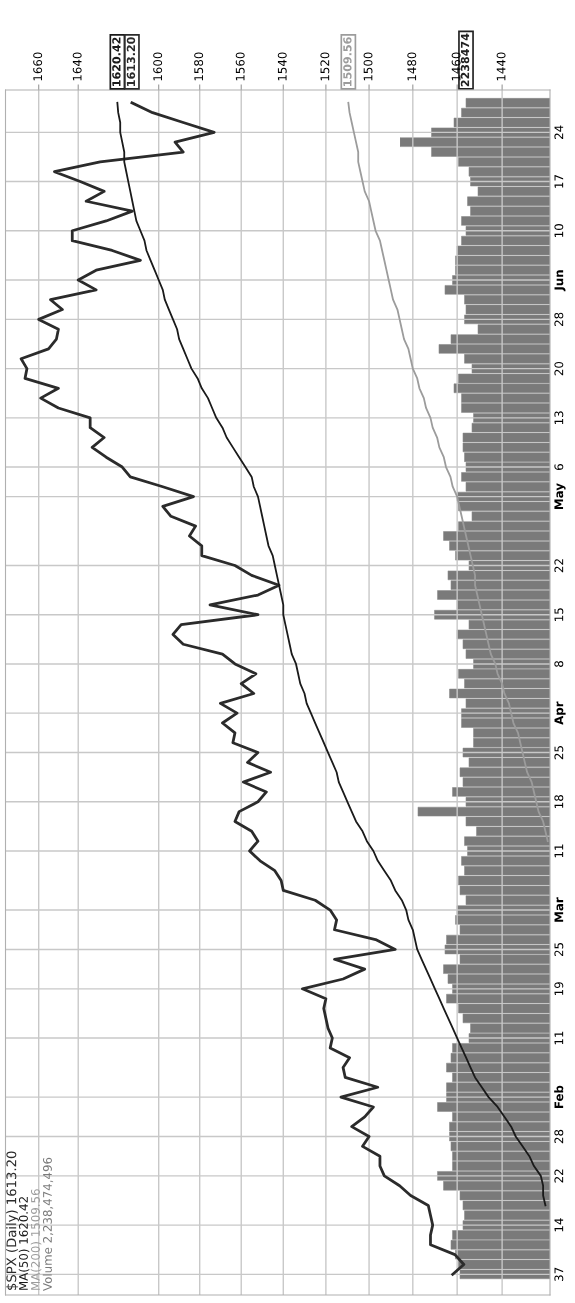  I want to click on y-tick-label: 8, so click(559, 664).